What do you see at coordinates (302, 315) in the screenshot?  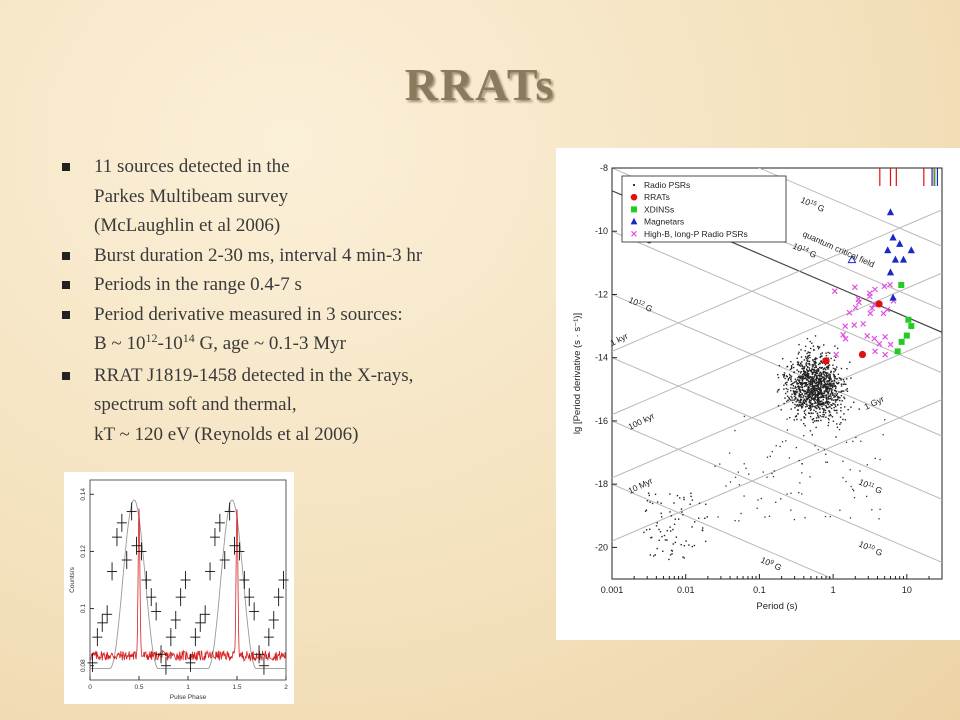 I see `bullet-item: Period derivative measured in 3 sources:` at bounding box center [302, 315].